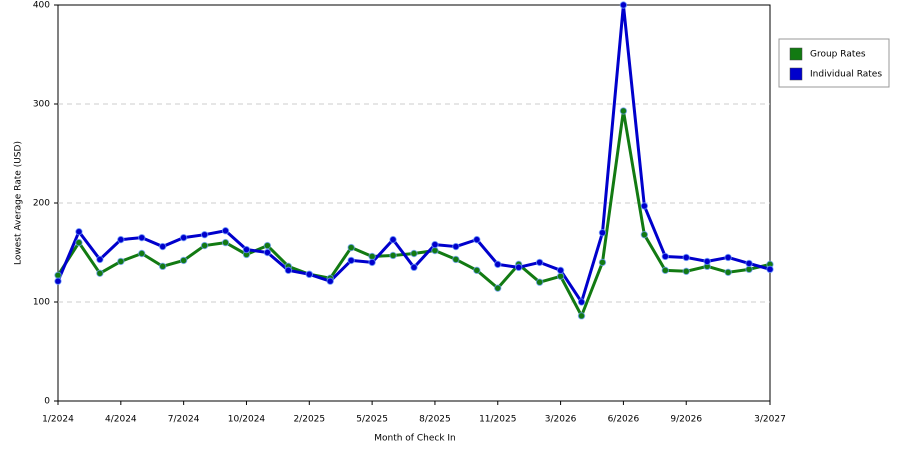 This screenshot has width=900, height=450. What do you see at coordinates (41, 6) in the screenshot?
I see `y-tick-label: 400` at bounding box center [41, 6].